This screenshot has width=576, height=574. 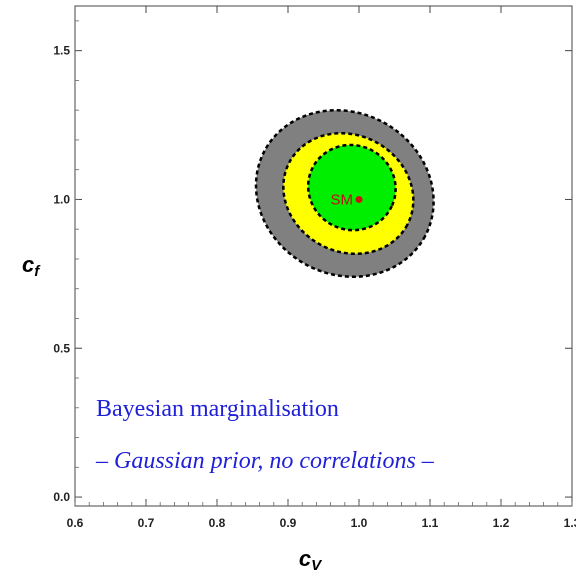 What do you see at coordinates (37, 271) in the screenshot?
I see `y-axis-title-sub: f` at bounding box center [37, 271].